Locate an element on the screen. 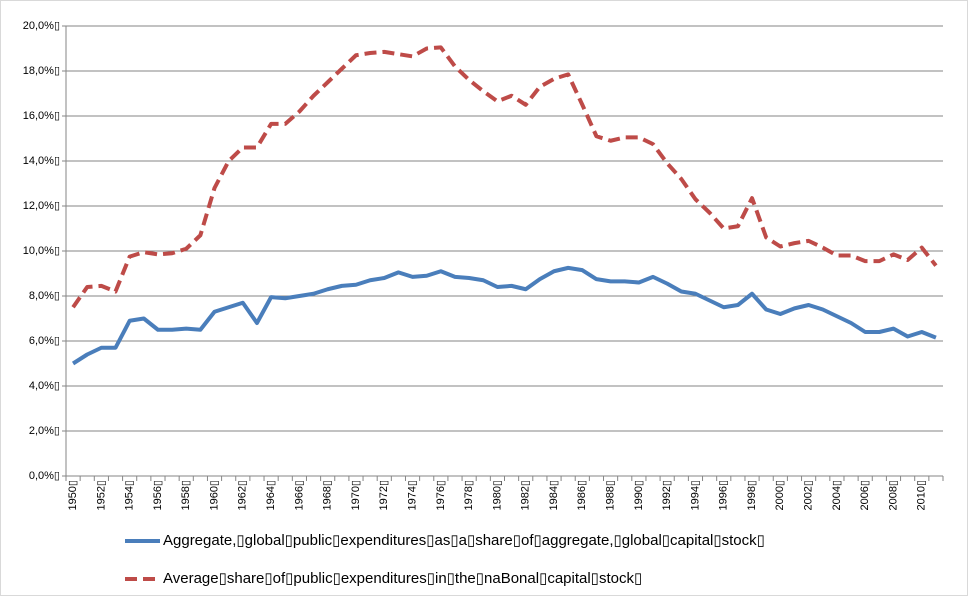 This screenshot has width=968, height=596. x-tick-label: 1954▯ is located at coordinates (130, 495).